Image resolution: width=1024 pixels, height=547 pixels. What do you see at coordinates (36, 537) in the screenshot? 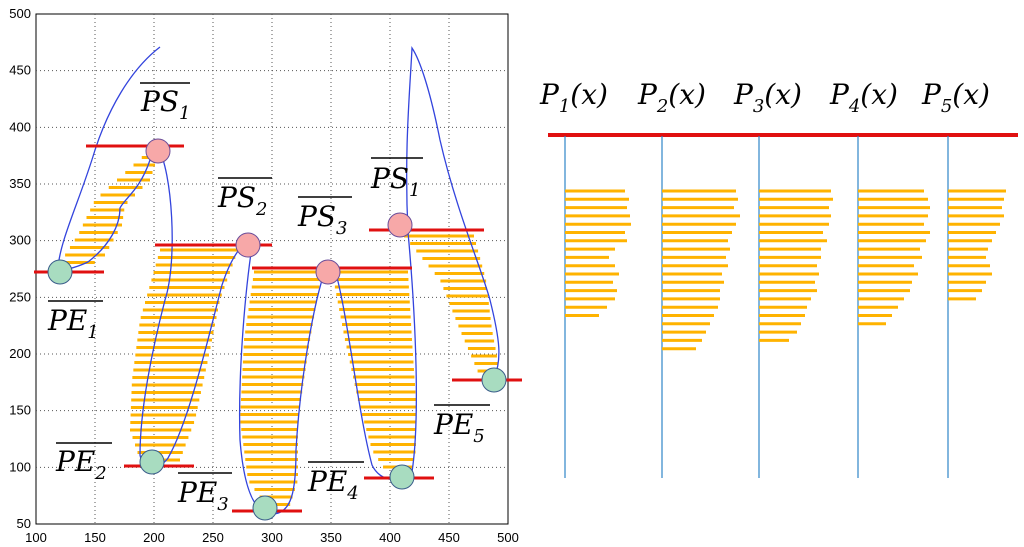
I see `x-tick-label: 100` at bounding box center [36, 537].